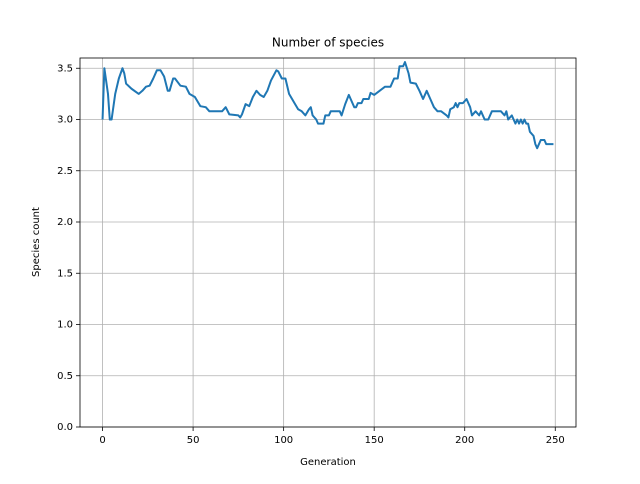 The height and width of the screenshot is (484, 640). Describe the element at coordinates (65, 427) in the screenshot. I see `y-tick-label: 0.0` at that location.